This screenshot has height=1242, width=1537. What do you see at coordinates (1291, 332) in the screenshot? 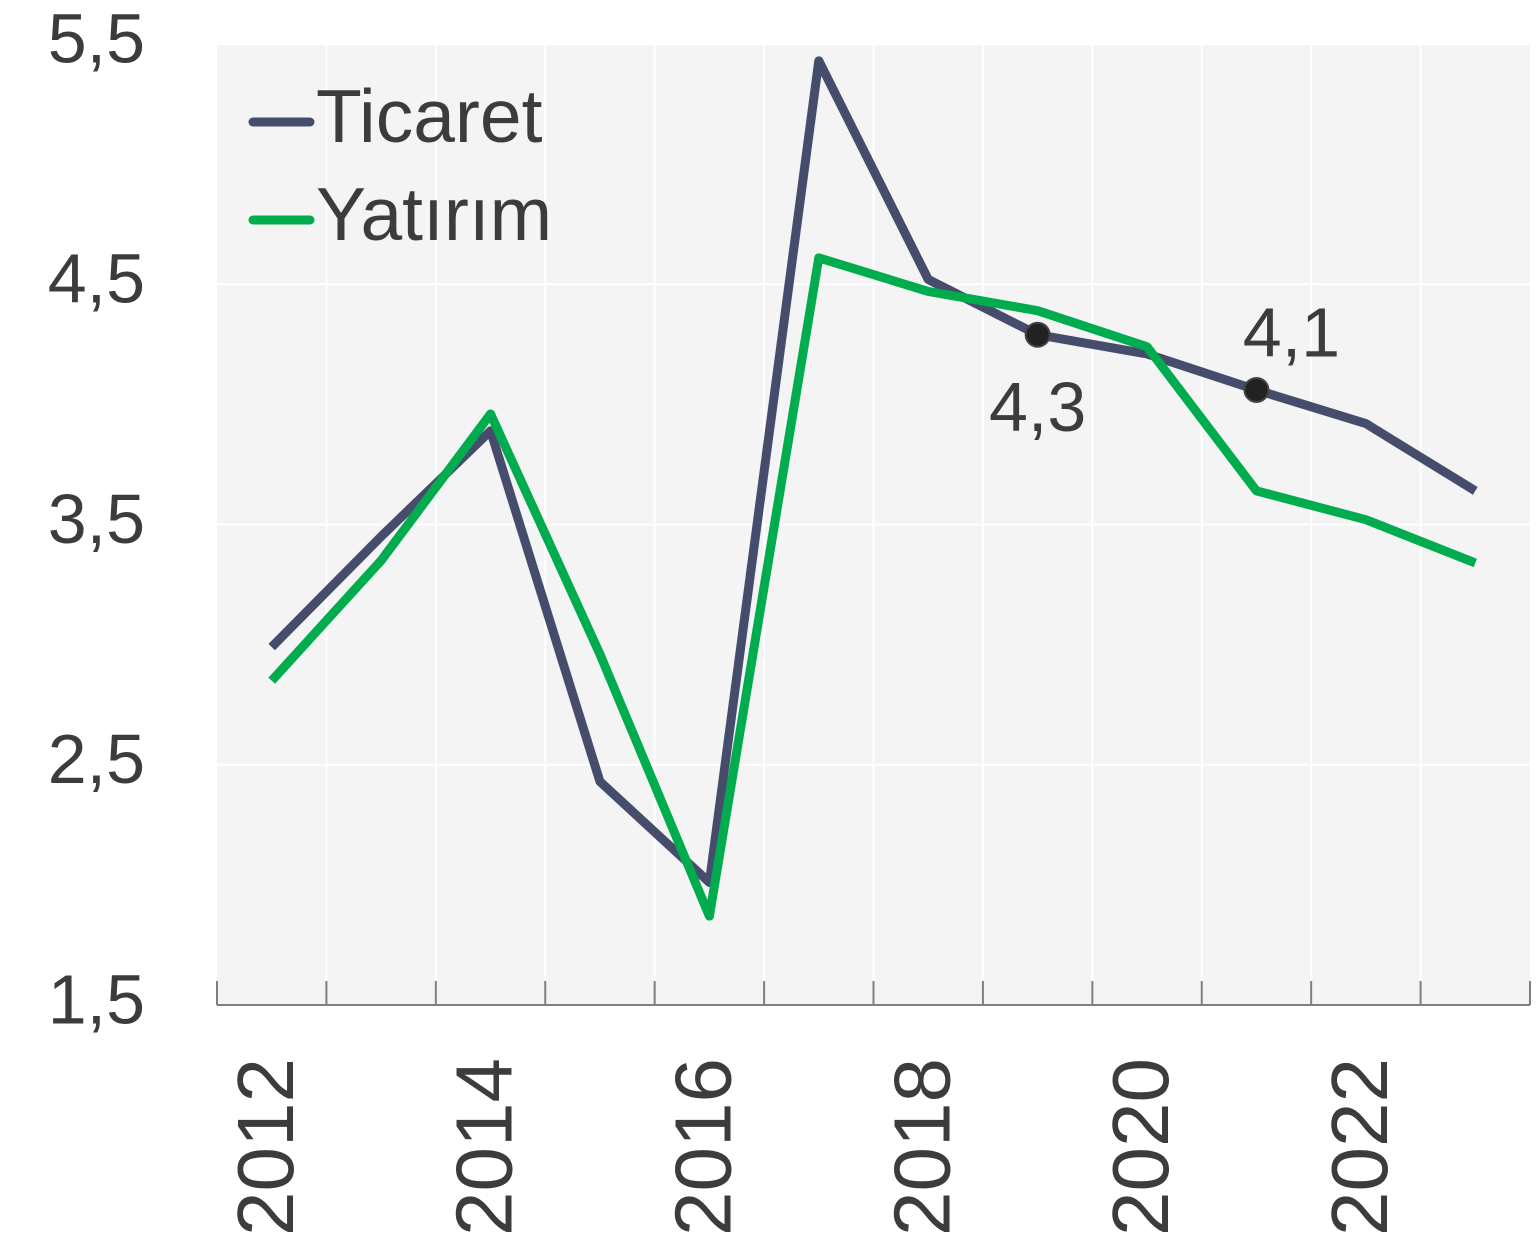
I see `data-label: 4,1` at bounding box center [1291, 332].